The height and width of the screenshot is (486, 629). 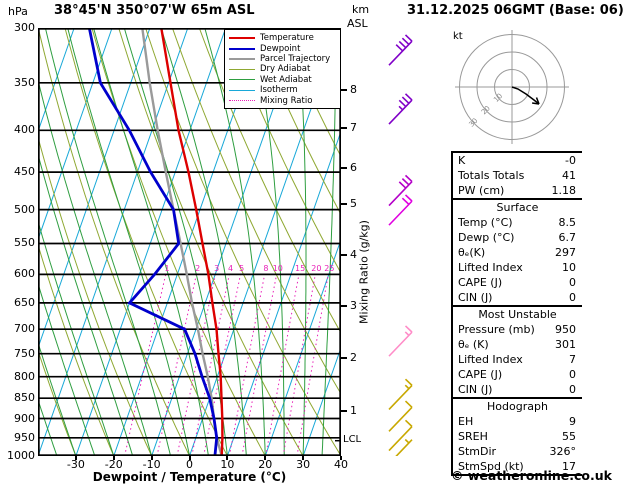 I want to click on mixing-ratio-value-label: 25, so click(x=329, y=268).